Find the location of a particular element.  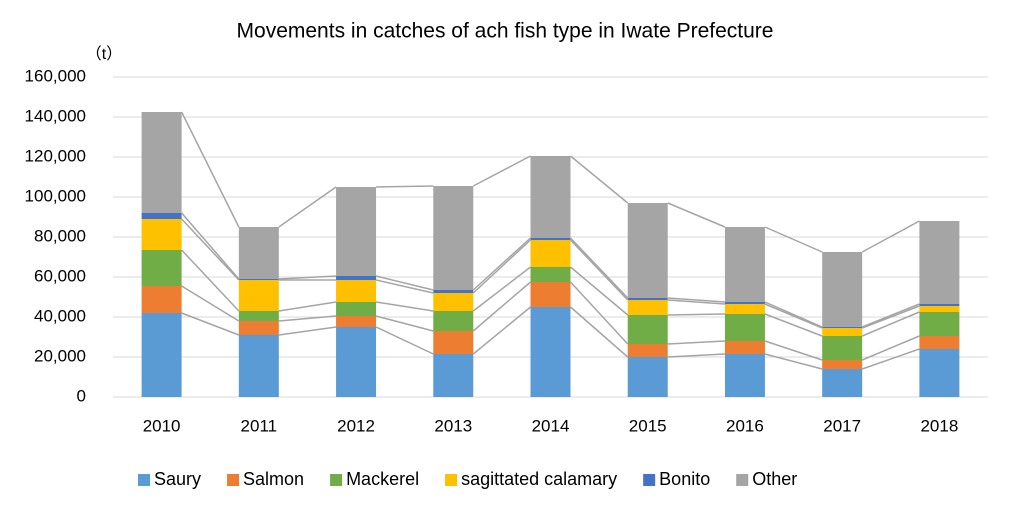

y-tick-label: 20,000 is located at coordinates (60, 355).